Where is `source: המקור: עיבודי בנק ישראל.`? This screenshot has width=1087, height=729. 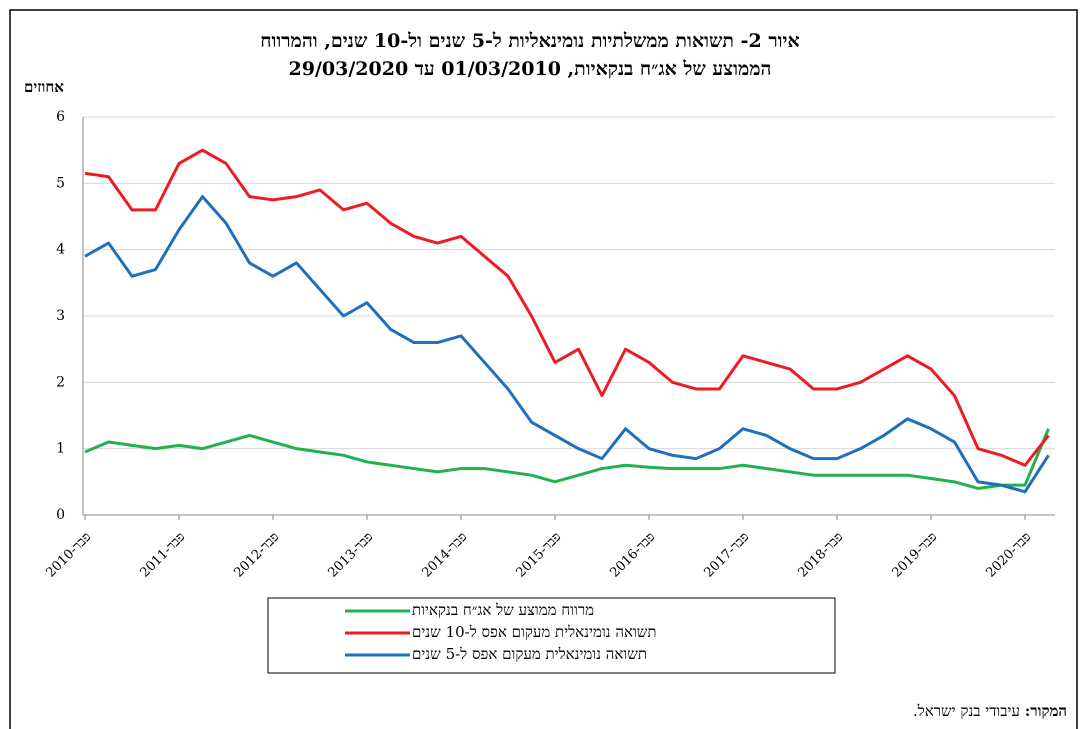
source: המקור: עיבודי בנק ישראל. is located at coordinates (990, 711).